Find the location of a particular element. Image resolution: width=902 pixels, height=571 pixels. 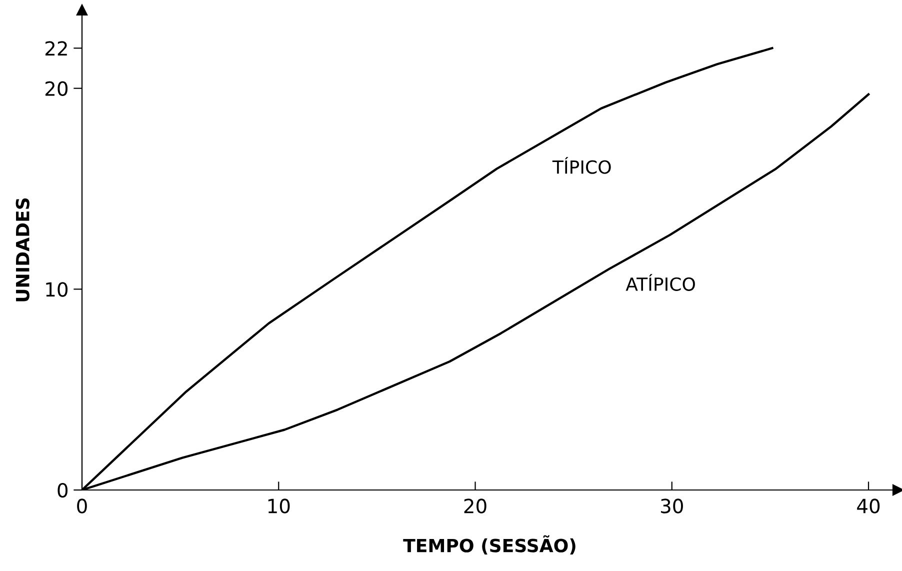

x-tick-label: 10 is located at coordinates (279, 506).